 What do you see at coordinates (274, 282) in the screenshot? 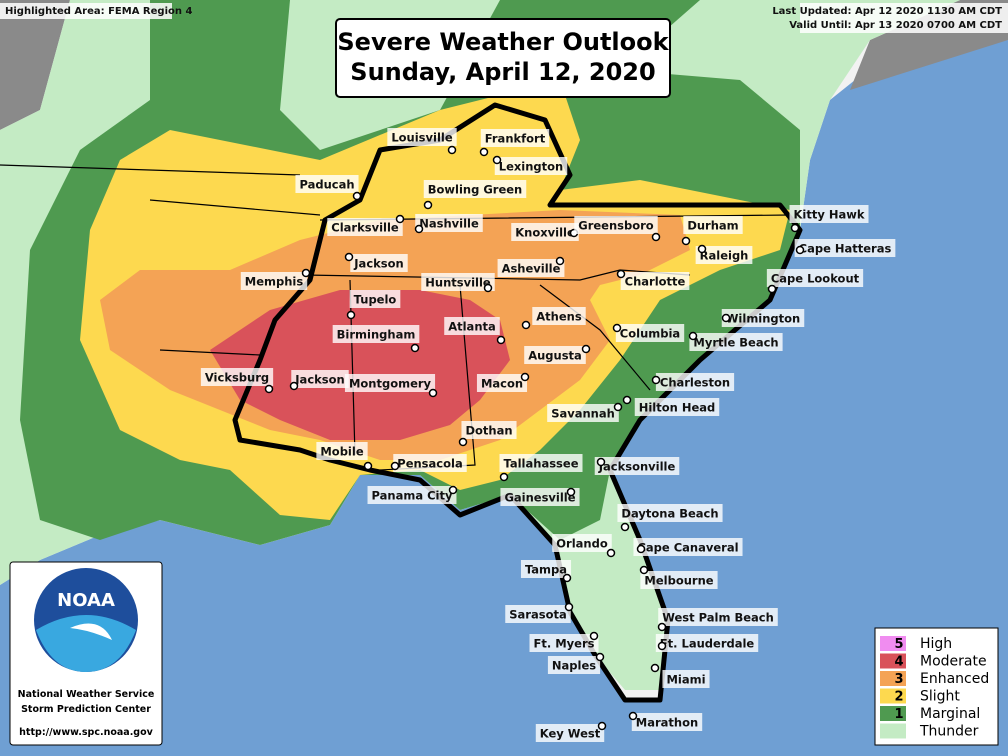
I see `city-label: Memphis` at bounding box center [274, 282].